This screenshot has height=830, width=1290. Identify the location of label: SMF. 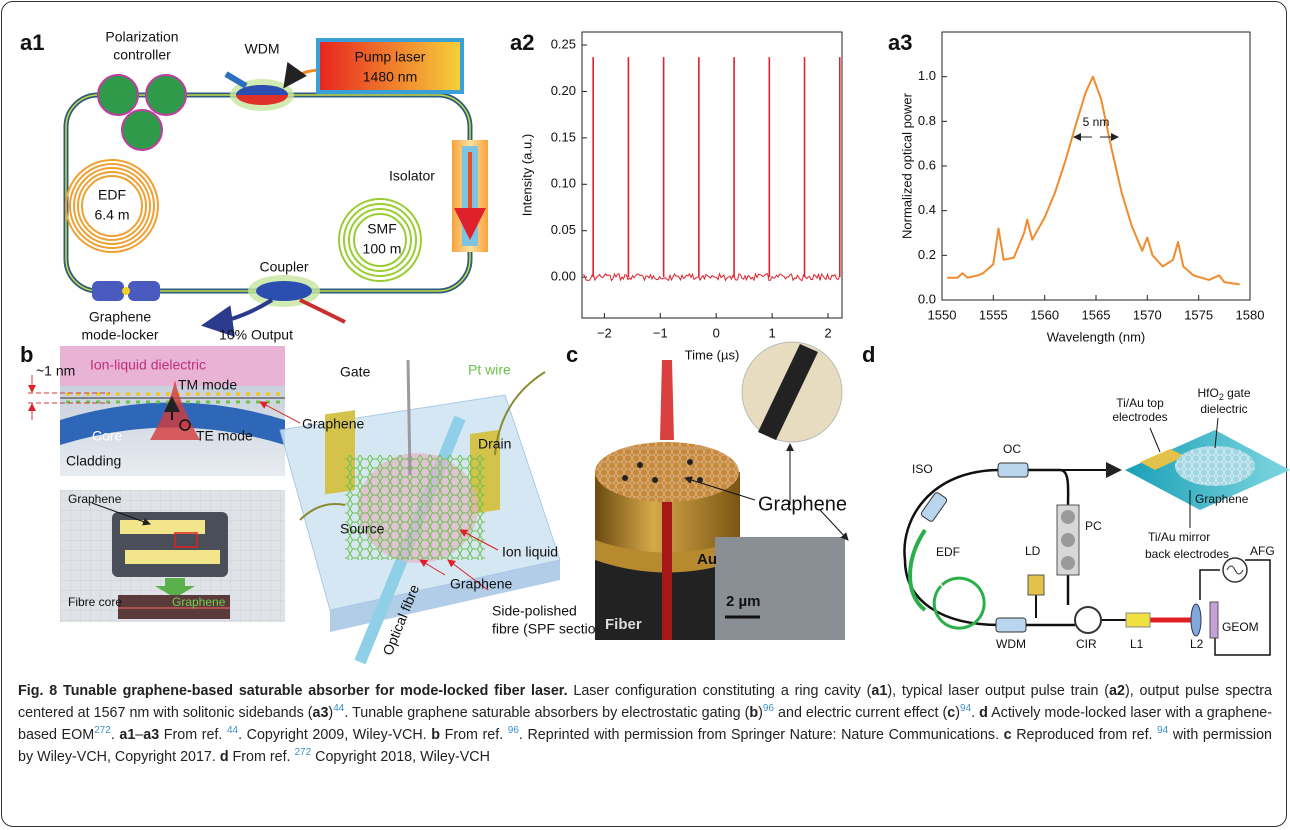
(382, 229).